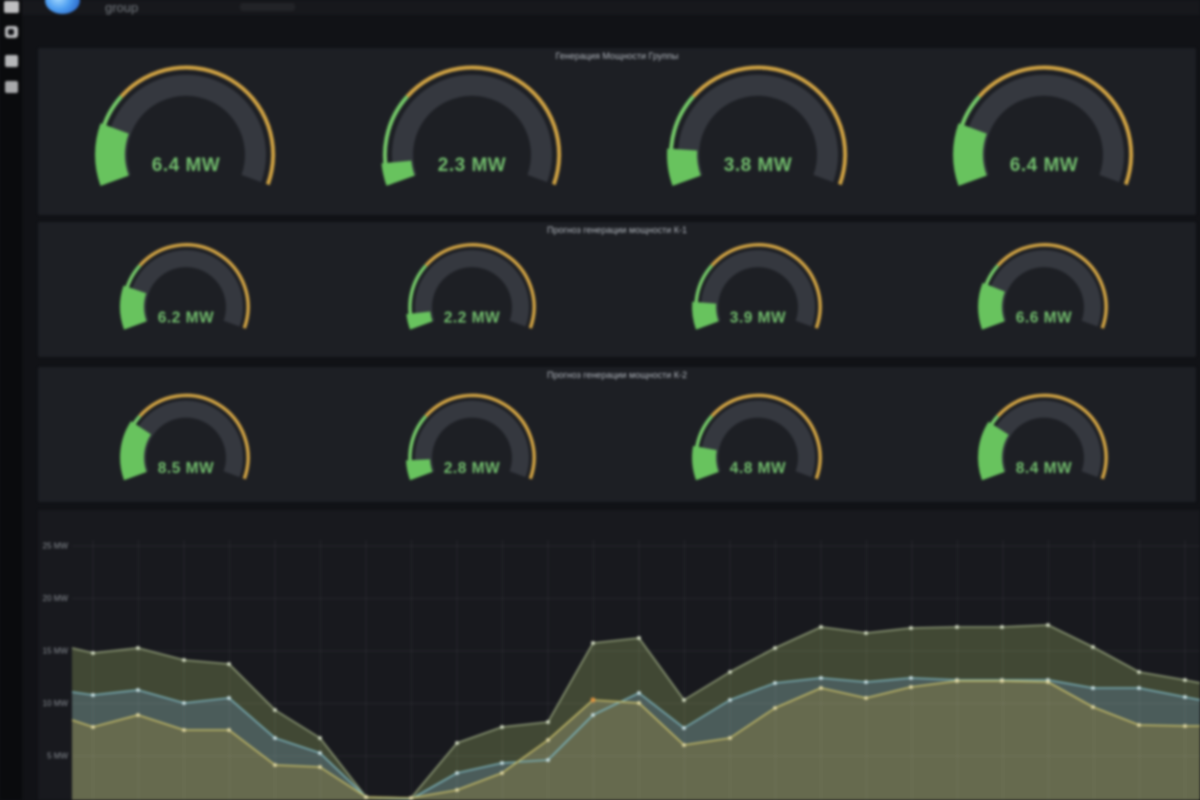  Describe the element at coordinates (56, 703) in the screenshot. I see `svg-text: 10 MW` at that location.